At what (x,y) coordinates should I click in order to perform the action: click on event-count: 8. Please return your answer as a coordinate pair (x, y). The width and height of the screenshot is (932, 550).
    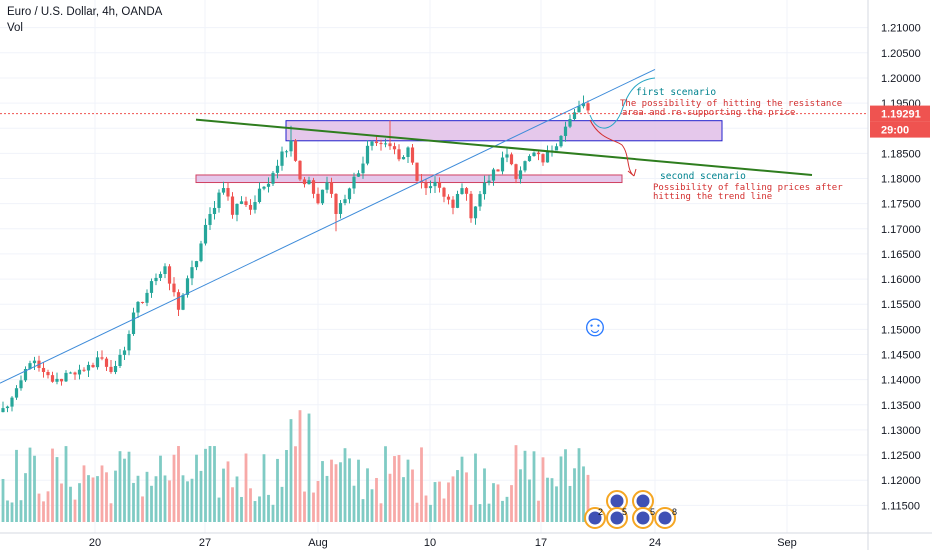
    Looking at the image, I should click on (674, 512).